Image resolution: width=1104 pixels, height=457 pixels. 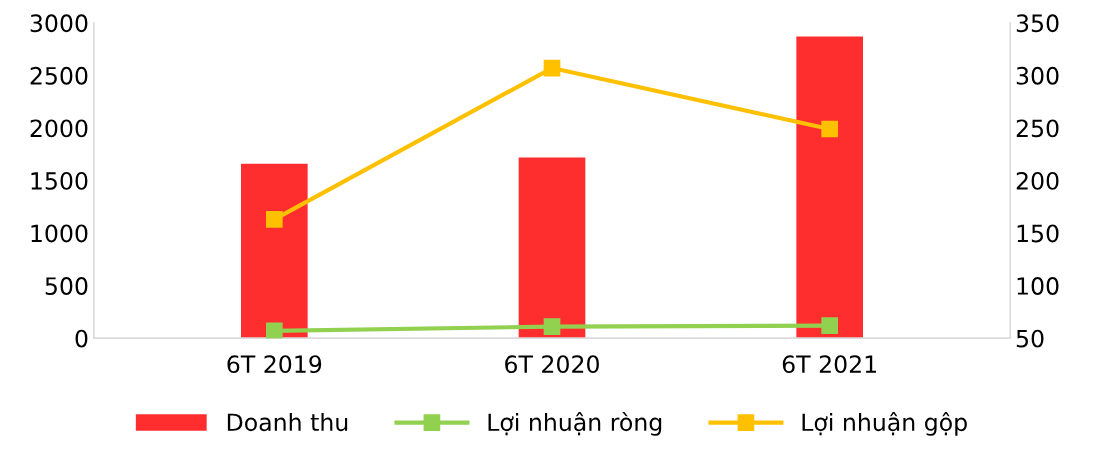 I want to click on x-tick-label: 6T 2019, so click(x=274, y=364).